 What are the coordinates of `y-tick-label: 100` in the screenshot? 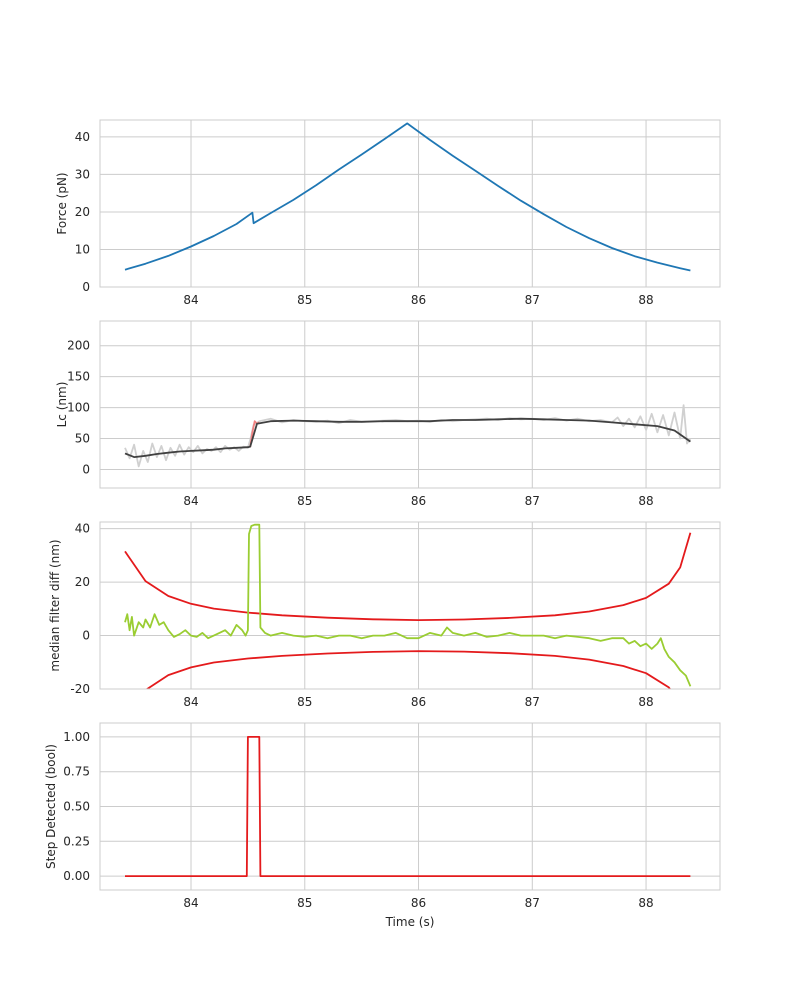 It's located at (78, 408).